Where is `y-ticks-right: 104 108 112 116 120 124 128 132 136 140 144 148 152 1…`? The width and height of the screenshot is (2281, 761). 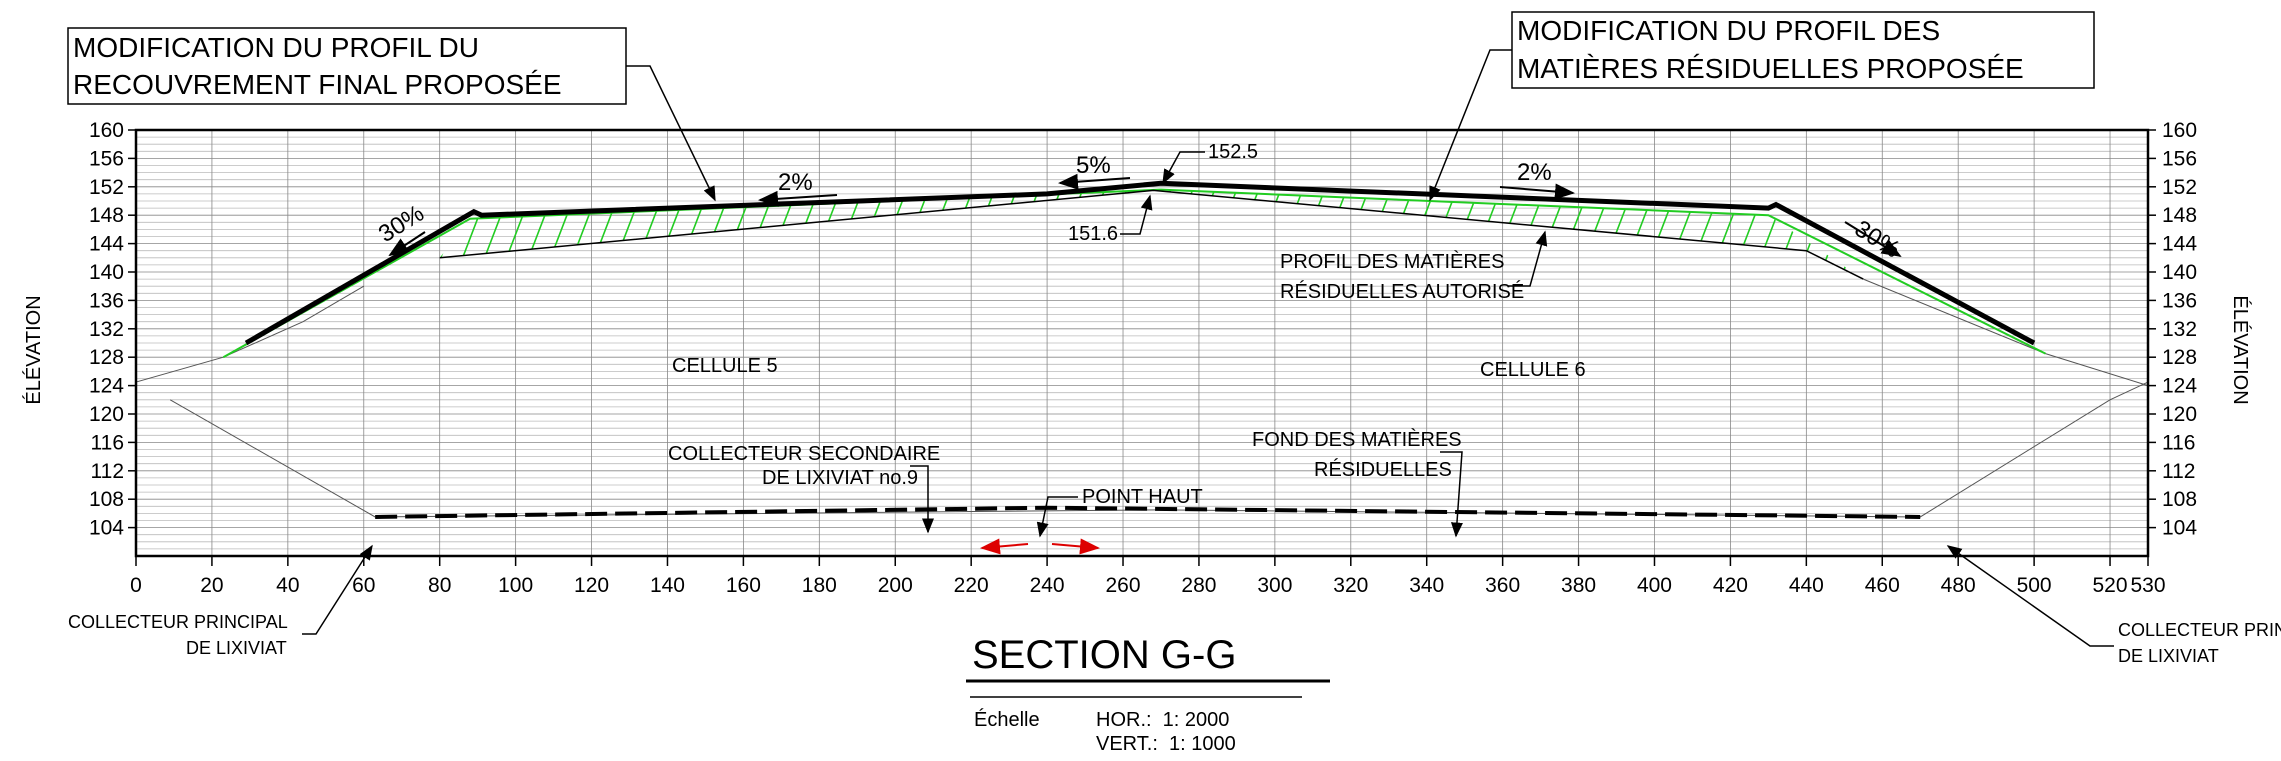 y-ticks-right: 104 108 112 116 120 124 128 132 136 140 144 148 152 1… is located at coordinates (2172, 329).